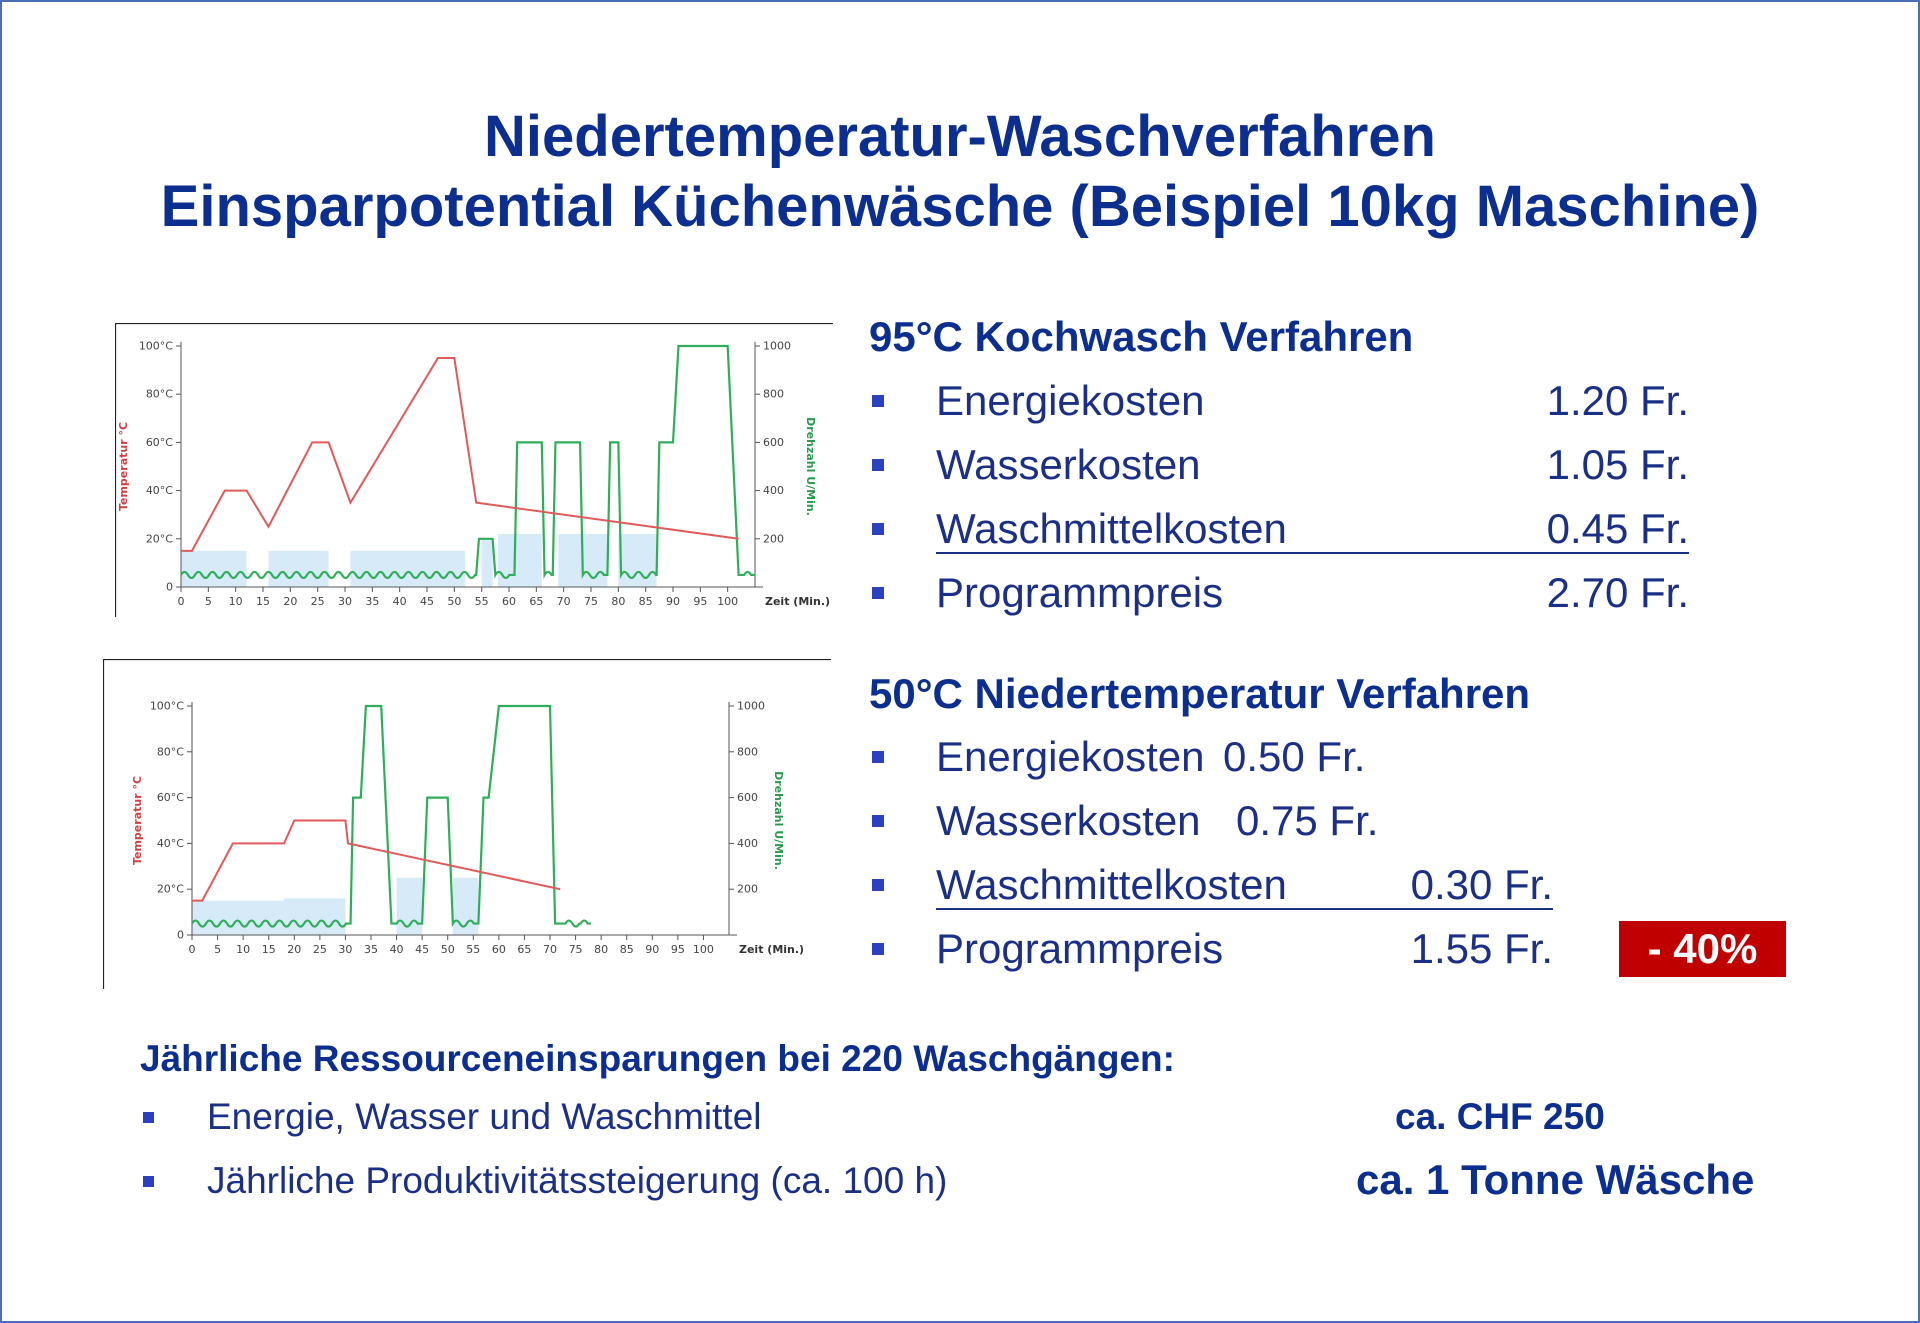 This screenshot has height=1323, width=1920. What do you see at coordinates (482, 601) in the screenshot?
I see `x-tick-label: 55` at bounding box center [482, 601].